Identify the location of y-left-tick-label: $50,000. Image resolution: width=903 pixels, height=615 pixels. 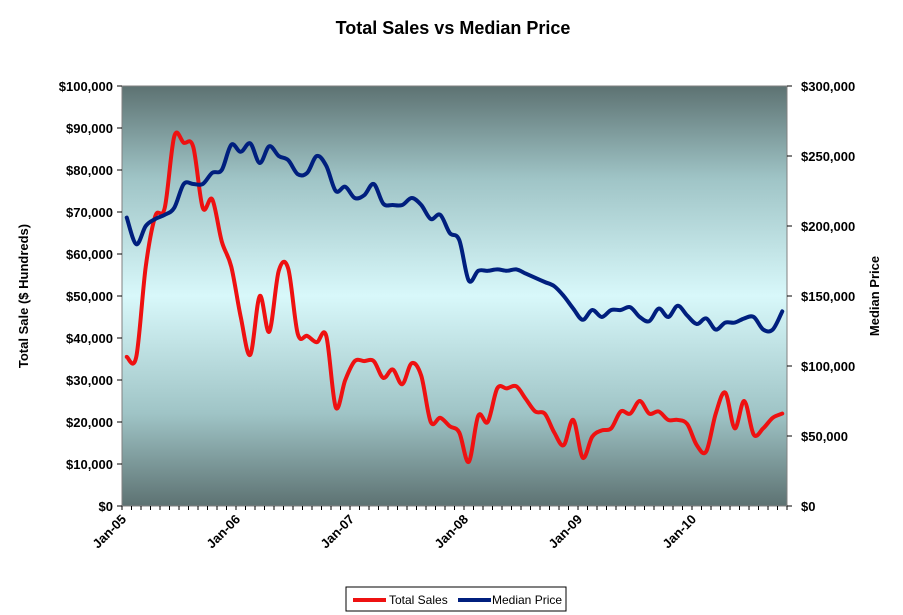
(89, 296).